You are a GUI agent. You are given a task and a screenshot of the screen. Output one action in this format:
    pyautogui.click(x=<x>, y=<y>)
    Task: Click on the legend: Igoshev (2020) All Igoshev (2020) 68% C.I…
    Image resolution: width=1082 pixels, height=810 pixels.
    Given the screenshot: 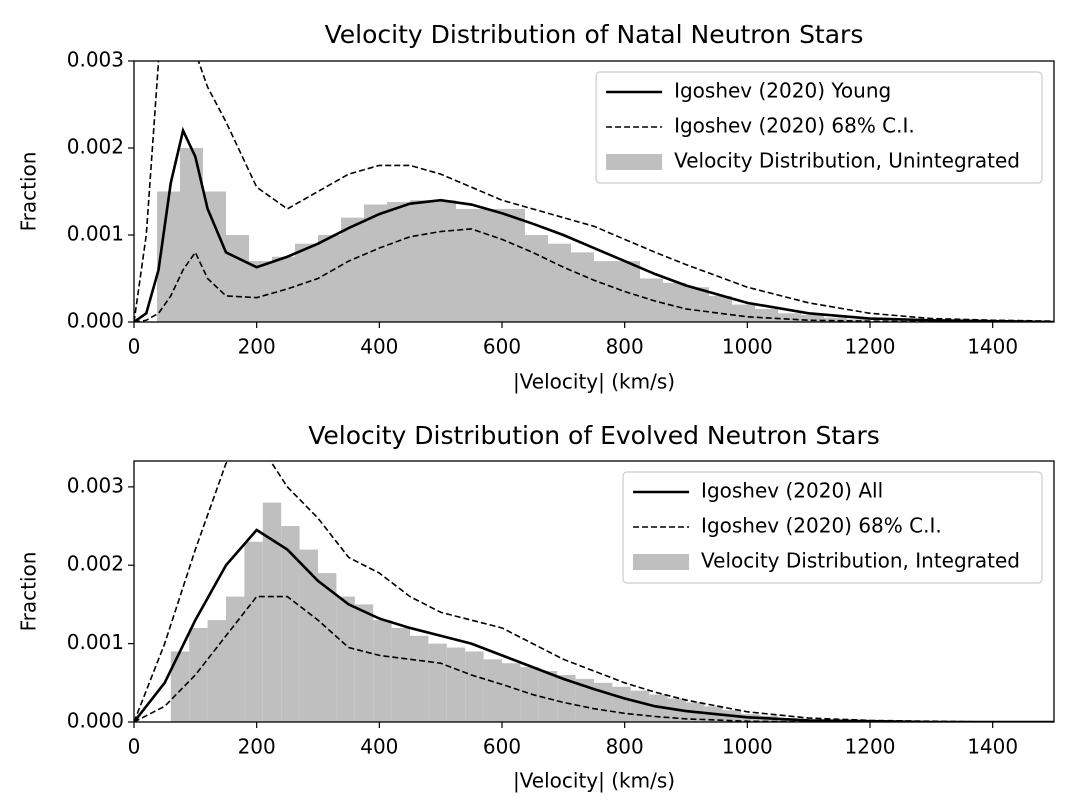 What is the action you would take?
    pyautogui.click(x=832, y=527)
    